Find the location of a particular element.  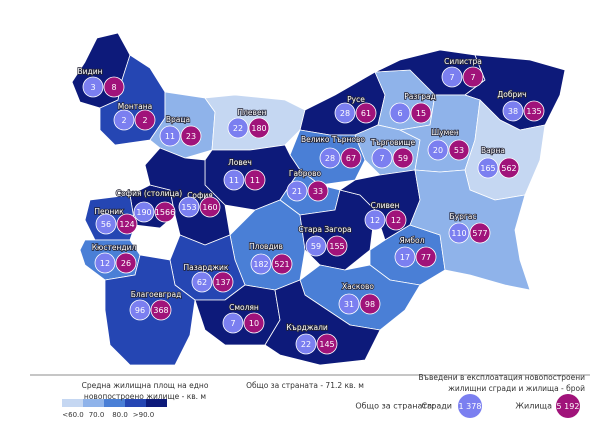

buildings-count: 62 is located at coordinates (202, 282).